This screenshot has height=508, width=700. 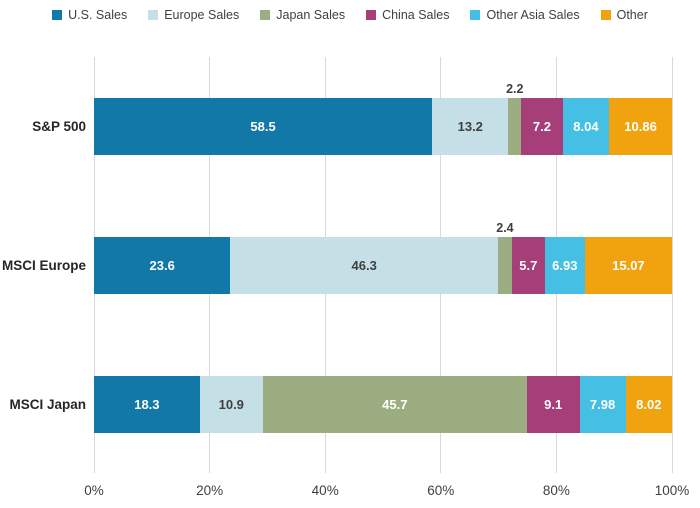 I want to click on legend-item: Japan Sales, so click(x=302, y=15).